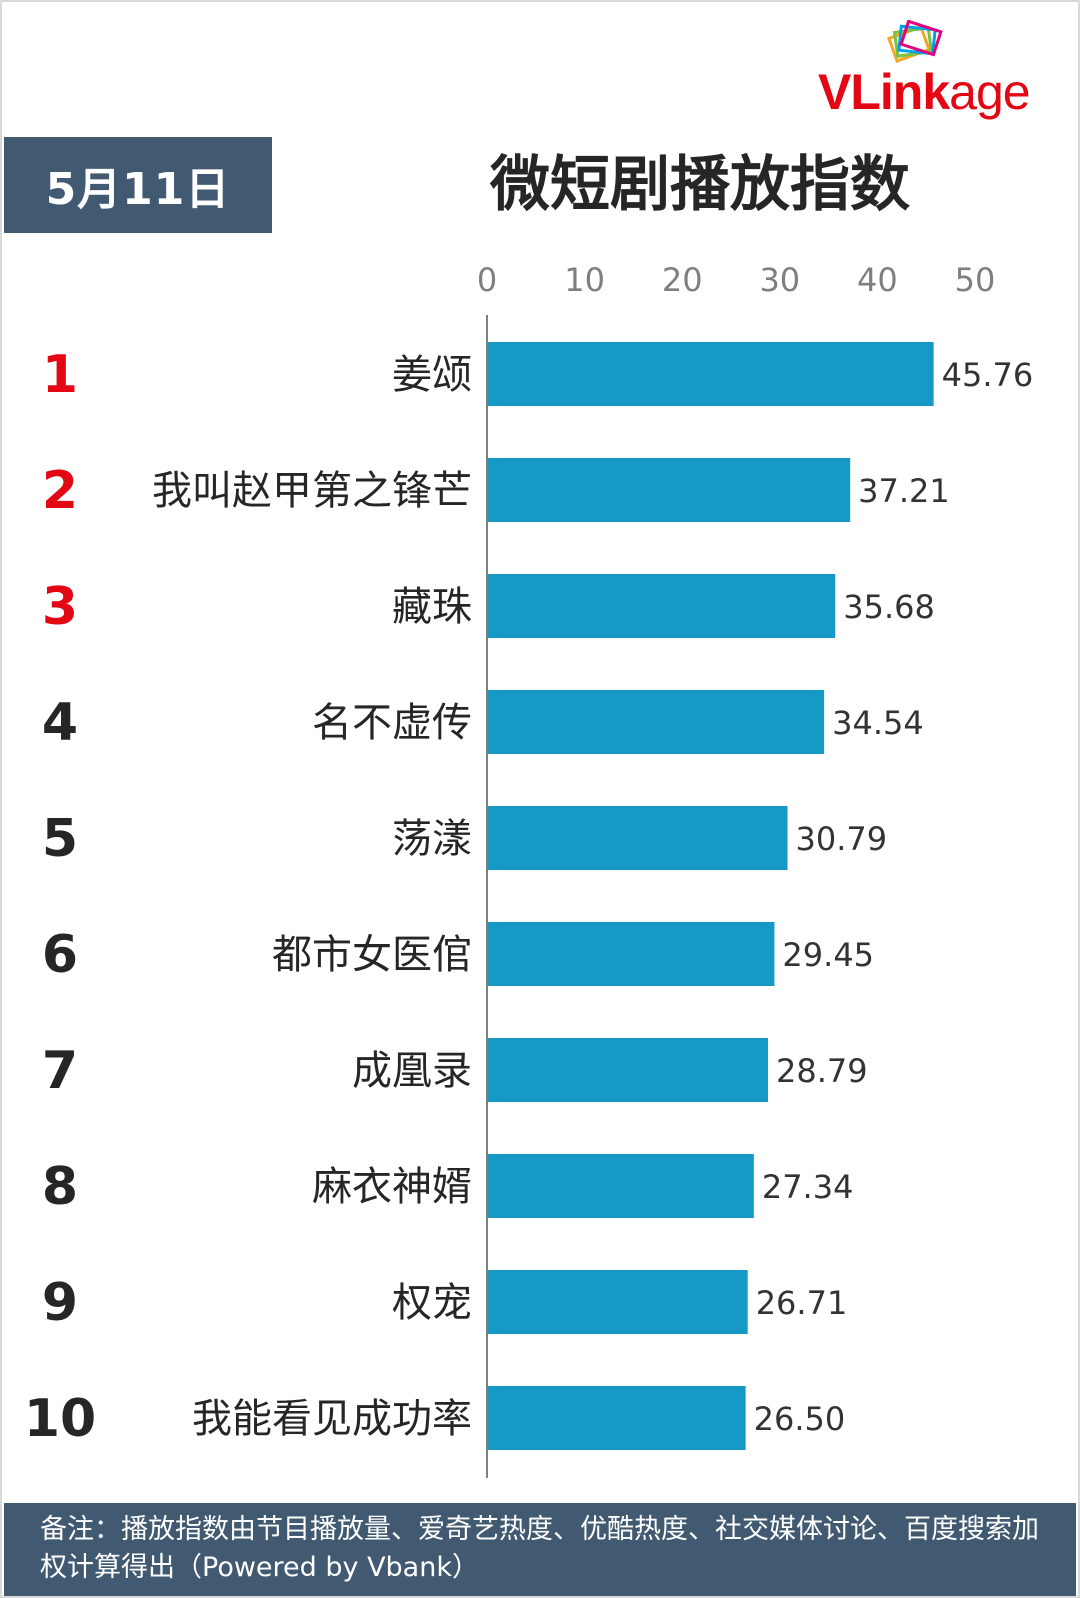 The height and width of the screenshot is (1598, 1080). Describe the element at coordinates (60, 723) in the screenshot. I see `rank-number: 4` at that location.